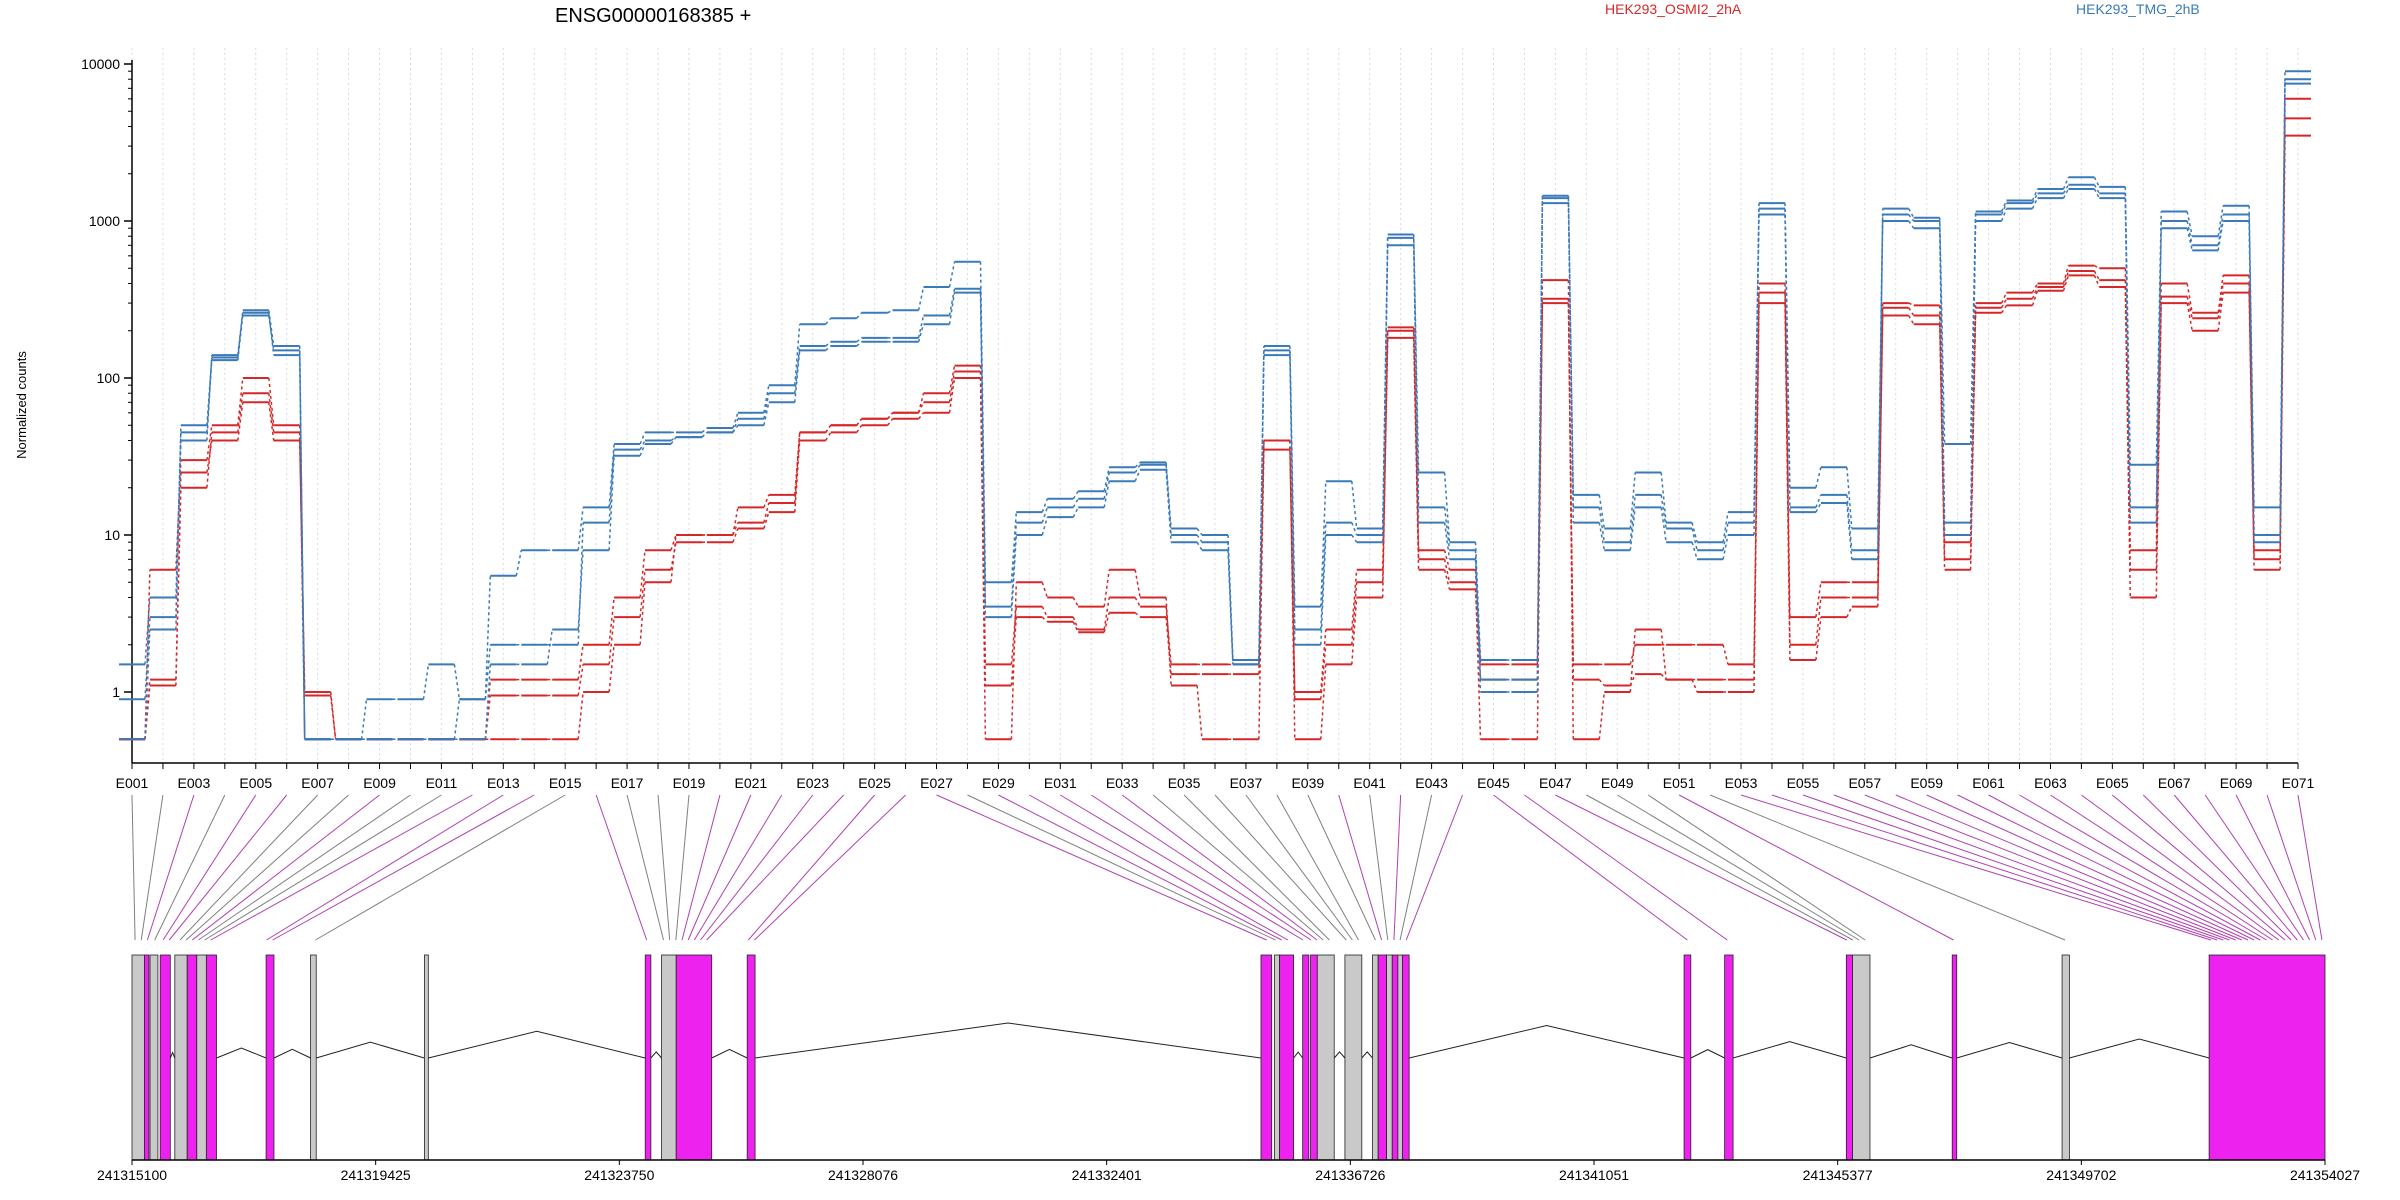  I want to click on coord-tick-label: 241336726, so click(1350, 1175).